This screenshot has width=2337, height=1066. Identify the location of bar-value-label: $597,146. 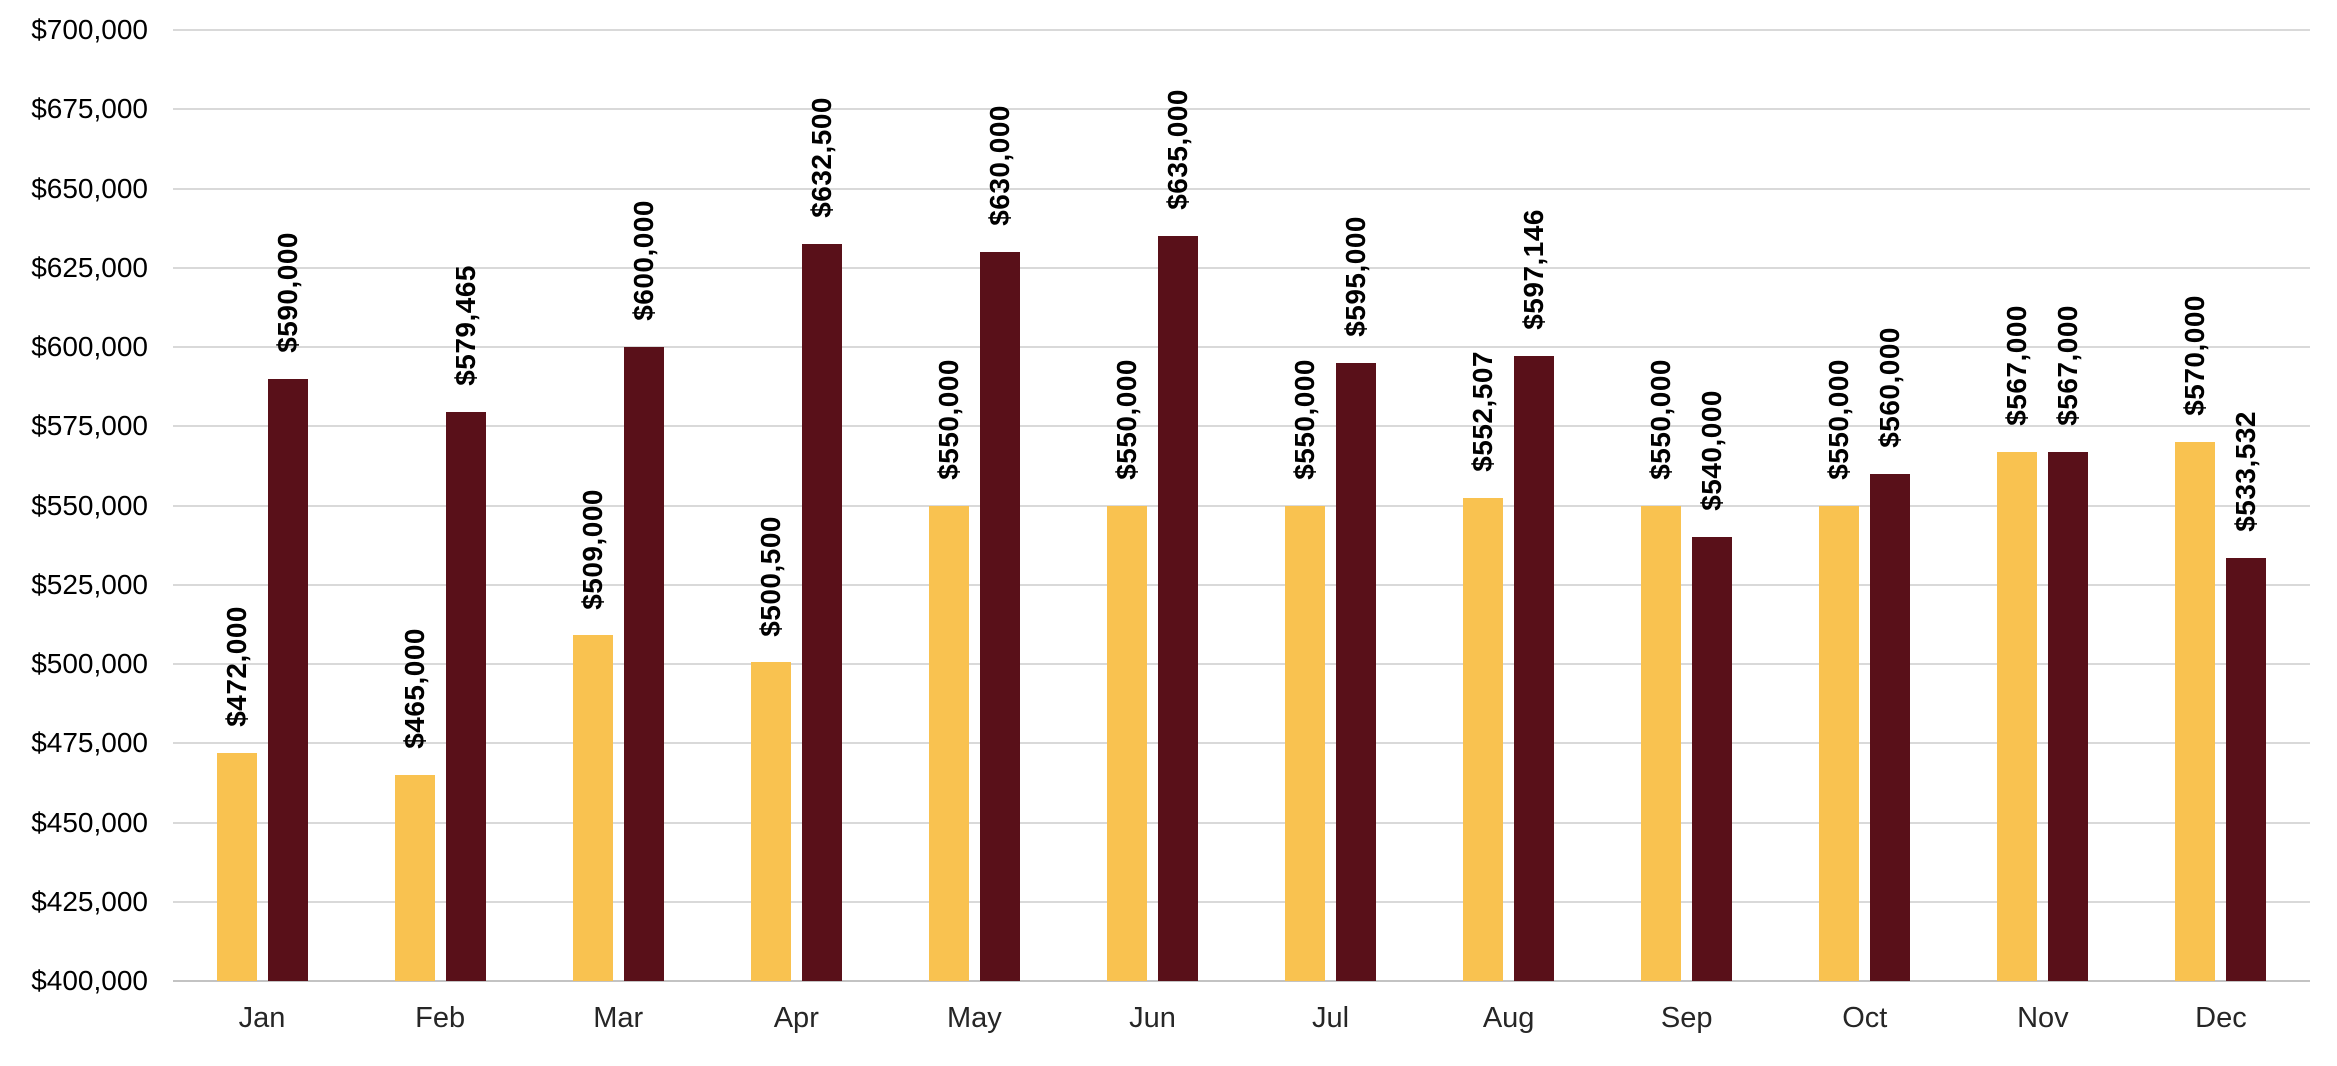
(1534, 270).